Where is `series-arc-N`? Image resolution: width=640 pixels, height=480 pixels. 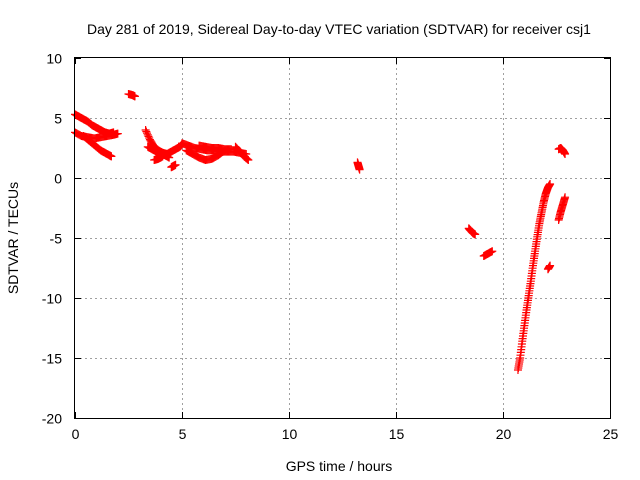
series-arc-N is located at coordinates (488, 253).